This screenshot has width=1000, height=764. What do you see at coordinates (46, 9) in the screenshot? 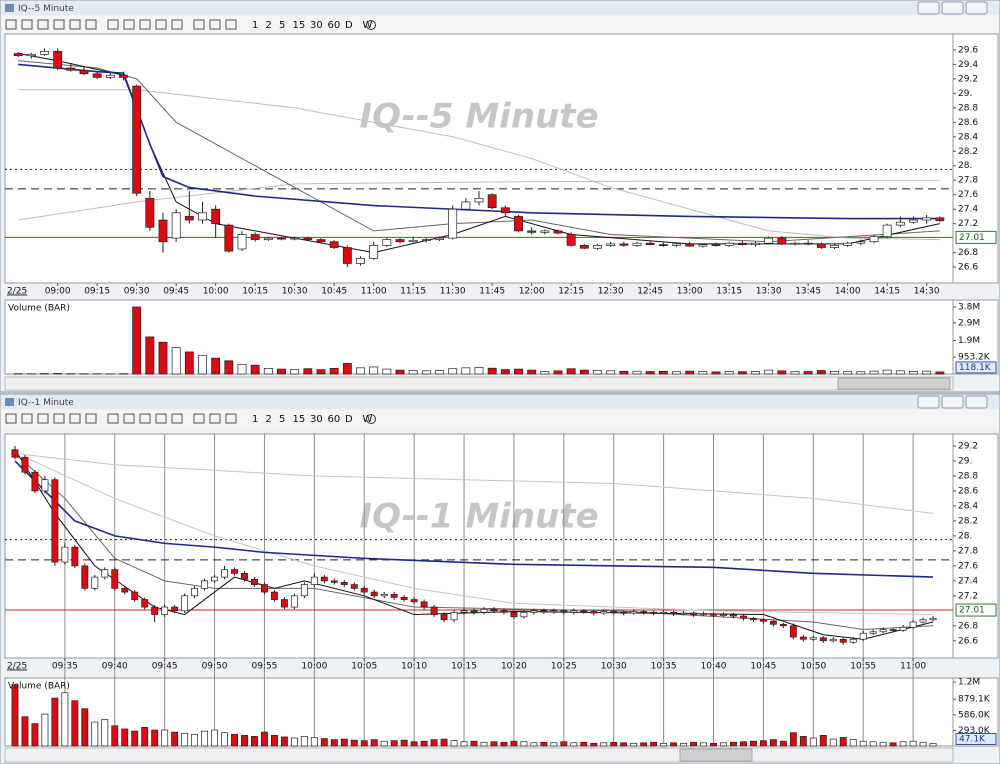
I see `window-title: IQ--5 Minute` at bounding box center [46, 9].